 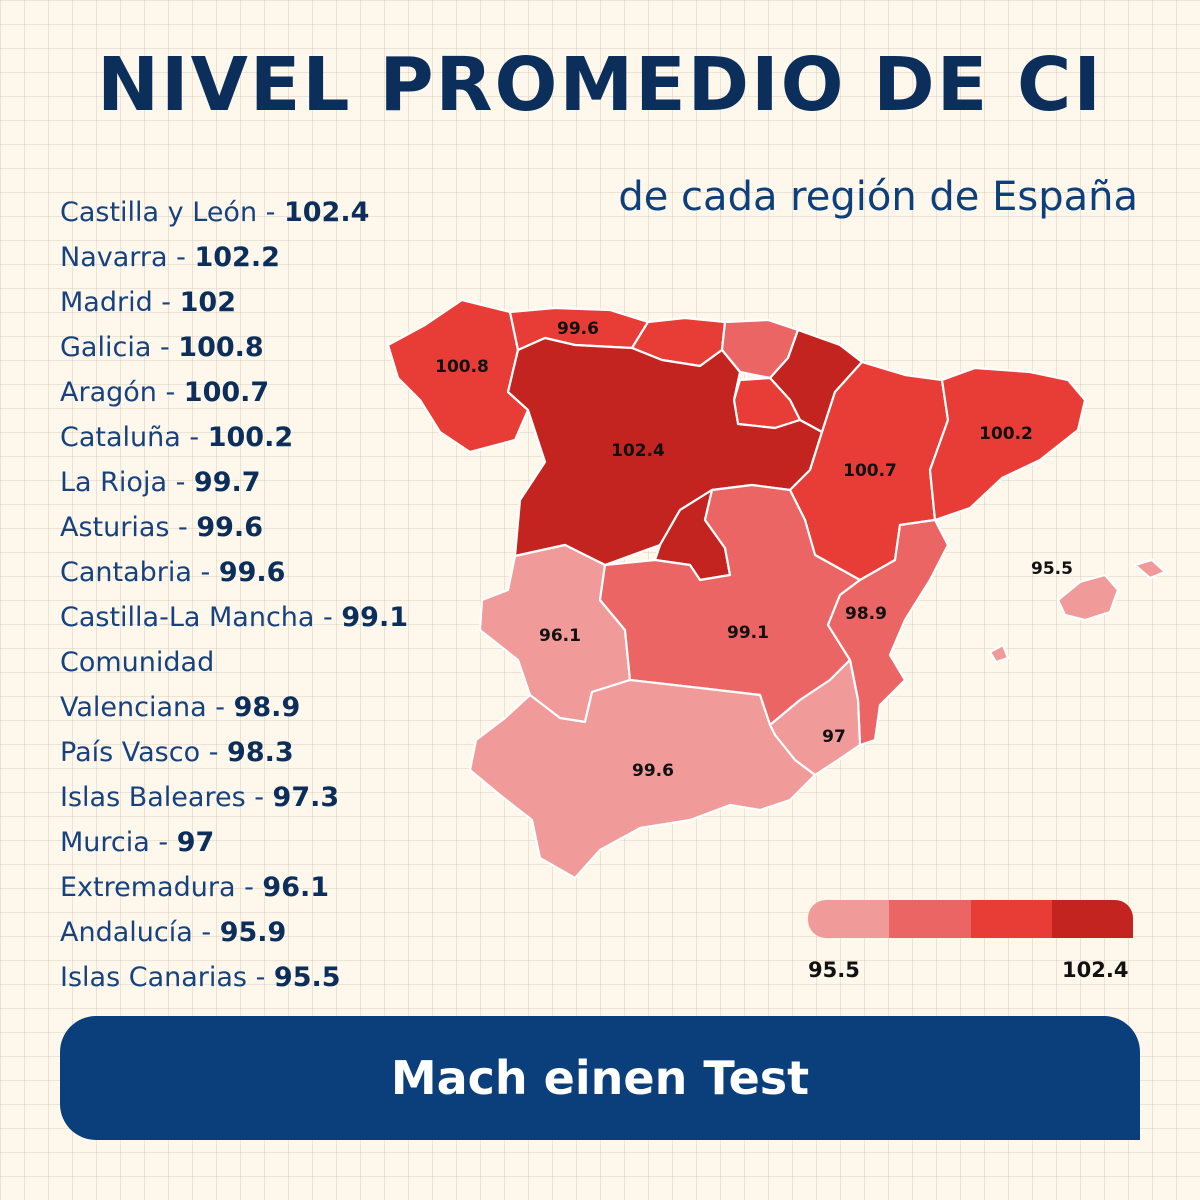 I want to click on region-value: 99.1, so click(x=375, y=617).